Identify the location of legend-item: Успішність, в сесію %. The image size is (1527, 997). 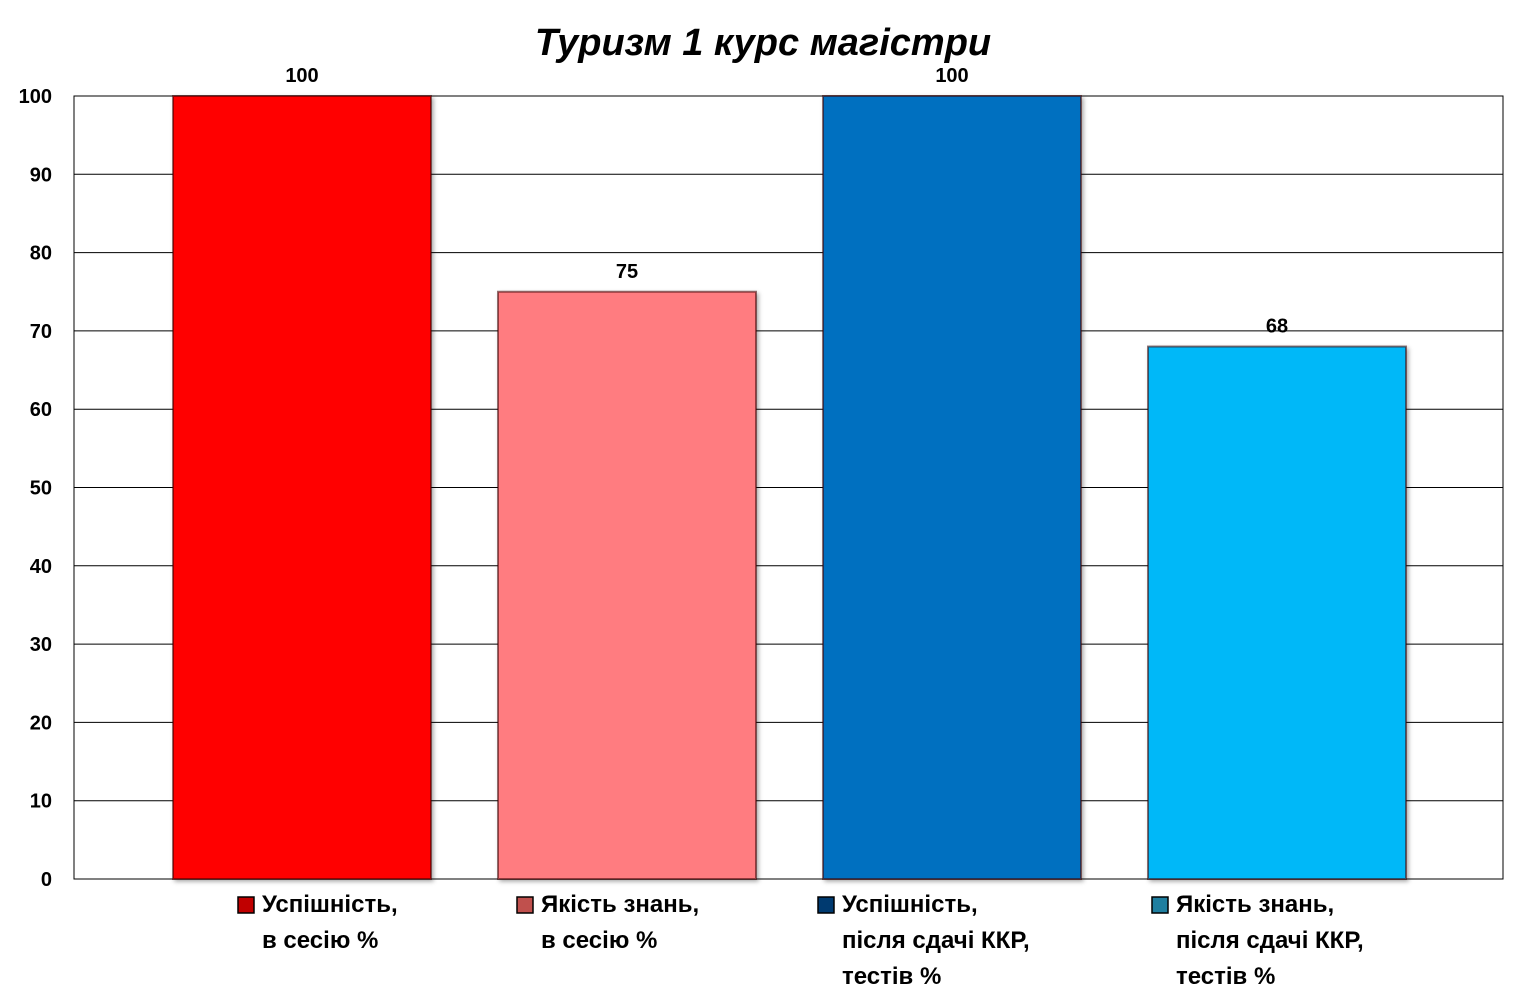
(317, 922).